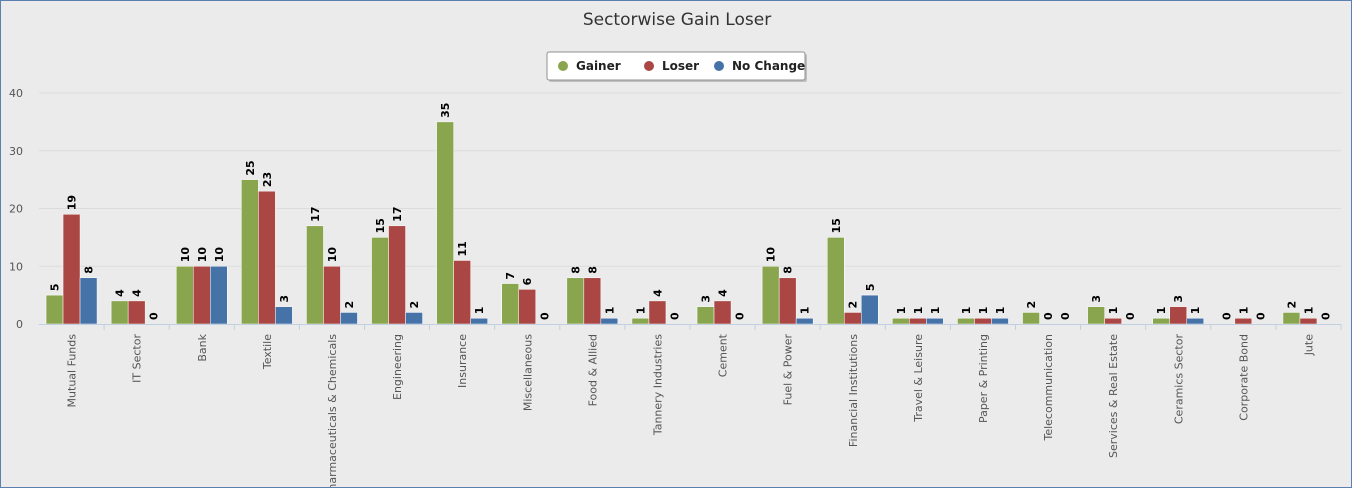 The width and height of the screenshot is (1352, 488). What do you see at coordinates (250, 167) in the screenshot?
I see `data-label: 25` at bounding box center [250, 167].